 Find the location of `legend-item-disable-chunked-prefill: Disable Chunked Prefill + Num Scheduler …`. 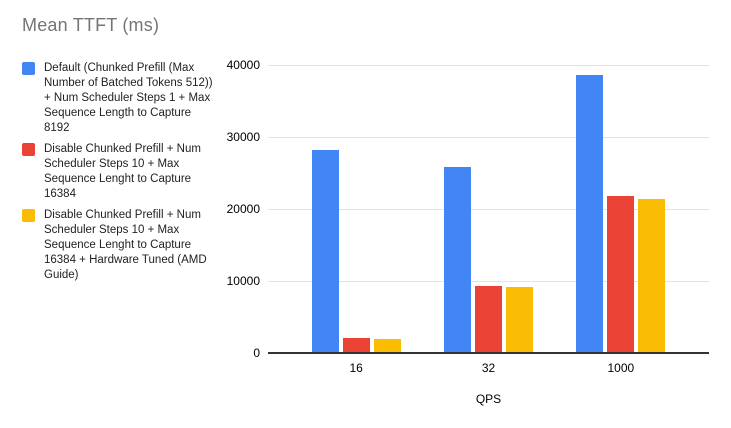

legend-item-disable-chunked-prefill: Disable Chunked Prefill + Num Scheduler … is located at coordinates (120, 172).